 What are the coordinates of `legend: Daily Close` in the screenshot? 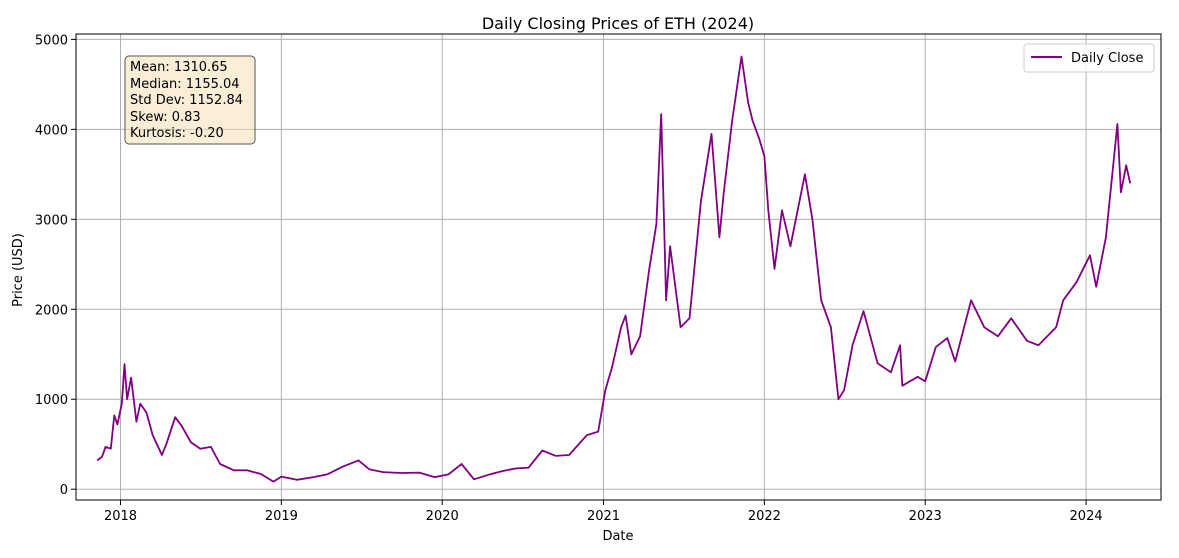 It's located at (1089, 58).